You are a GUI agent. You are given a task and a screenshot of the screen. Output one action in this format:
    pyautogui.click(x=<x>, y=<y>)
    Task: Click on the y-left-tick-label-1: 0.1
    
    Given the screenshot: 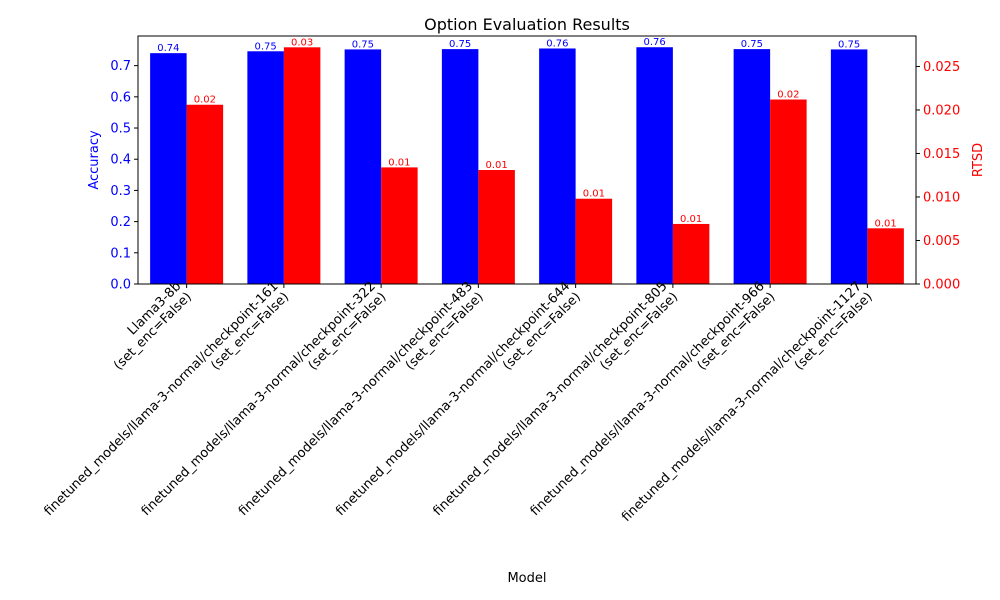 What is the action you would take?
    pyautogui.click(x=120, y=253)
    